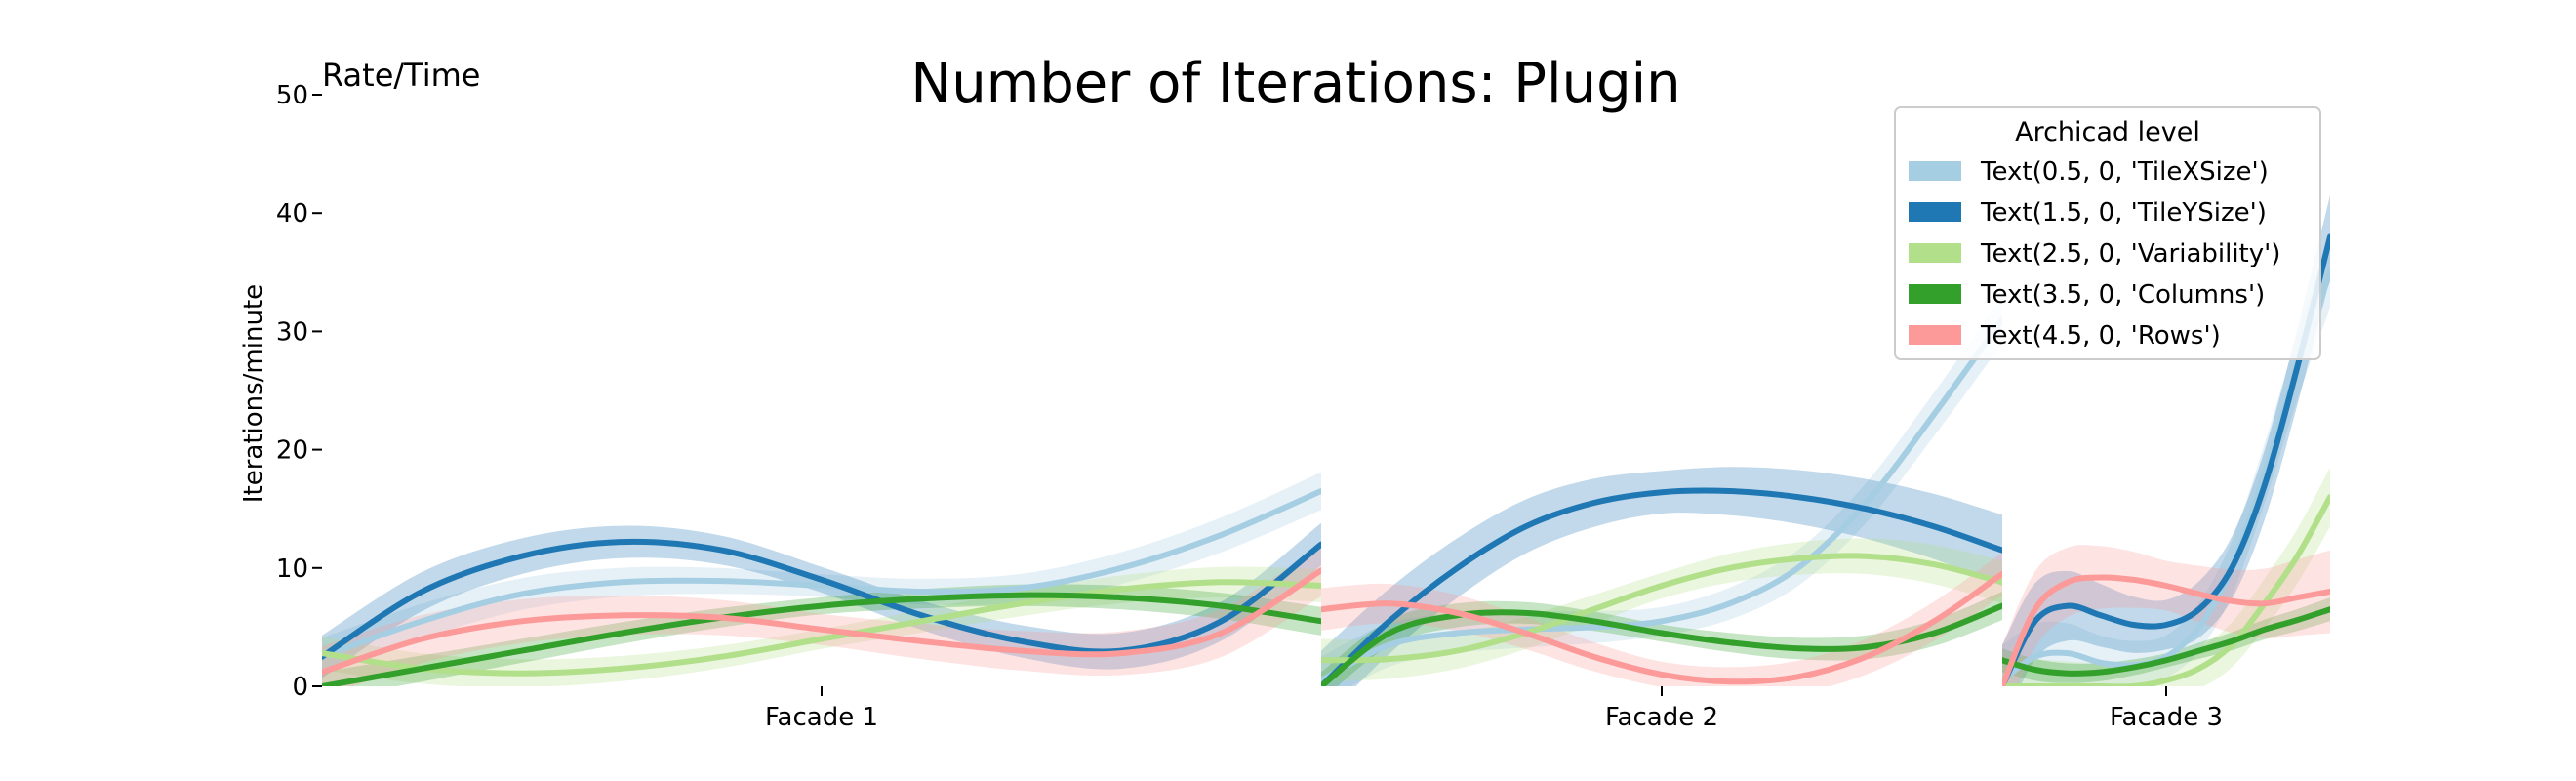 Image resolution: width=2576 pixels, height=781 pixels. I want to click on y-tick-label: 10, so click(292, 569).